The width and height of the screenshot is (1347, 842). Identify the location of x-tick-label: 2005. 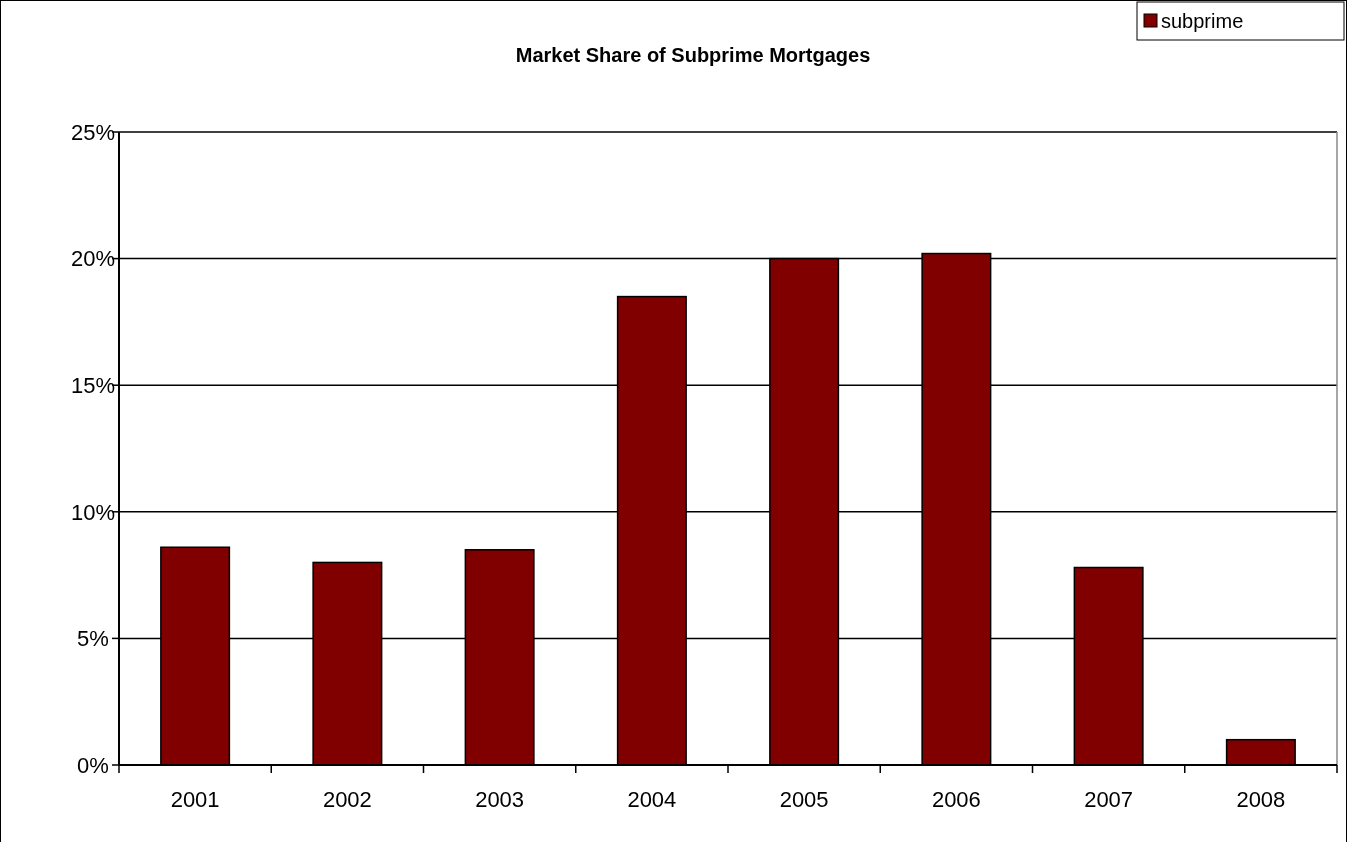
(804, 799).